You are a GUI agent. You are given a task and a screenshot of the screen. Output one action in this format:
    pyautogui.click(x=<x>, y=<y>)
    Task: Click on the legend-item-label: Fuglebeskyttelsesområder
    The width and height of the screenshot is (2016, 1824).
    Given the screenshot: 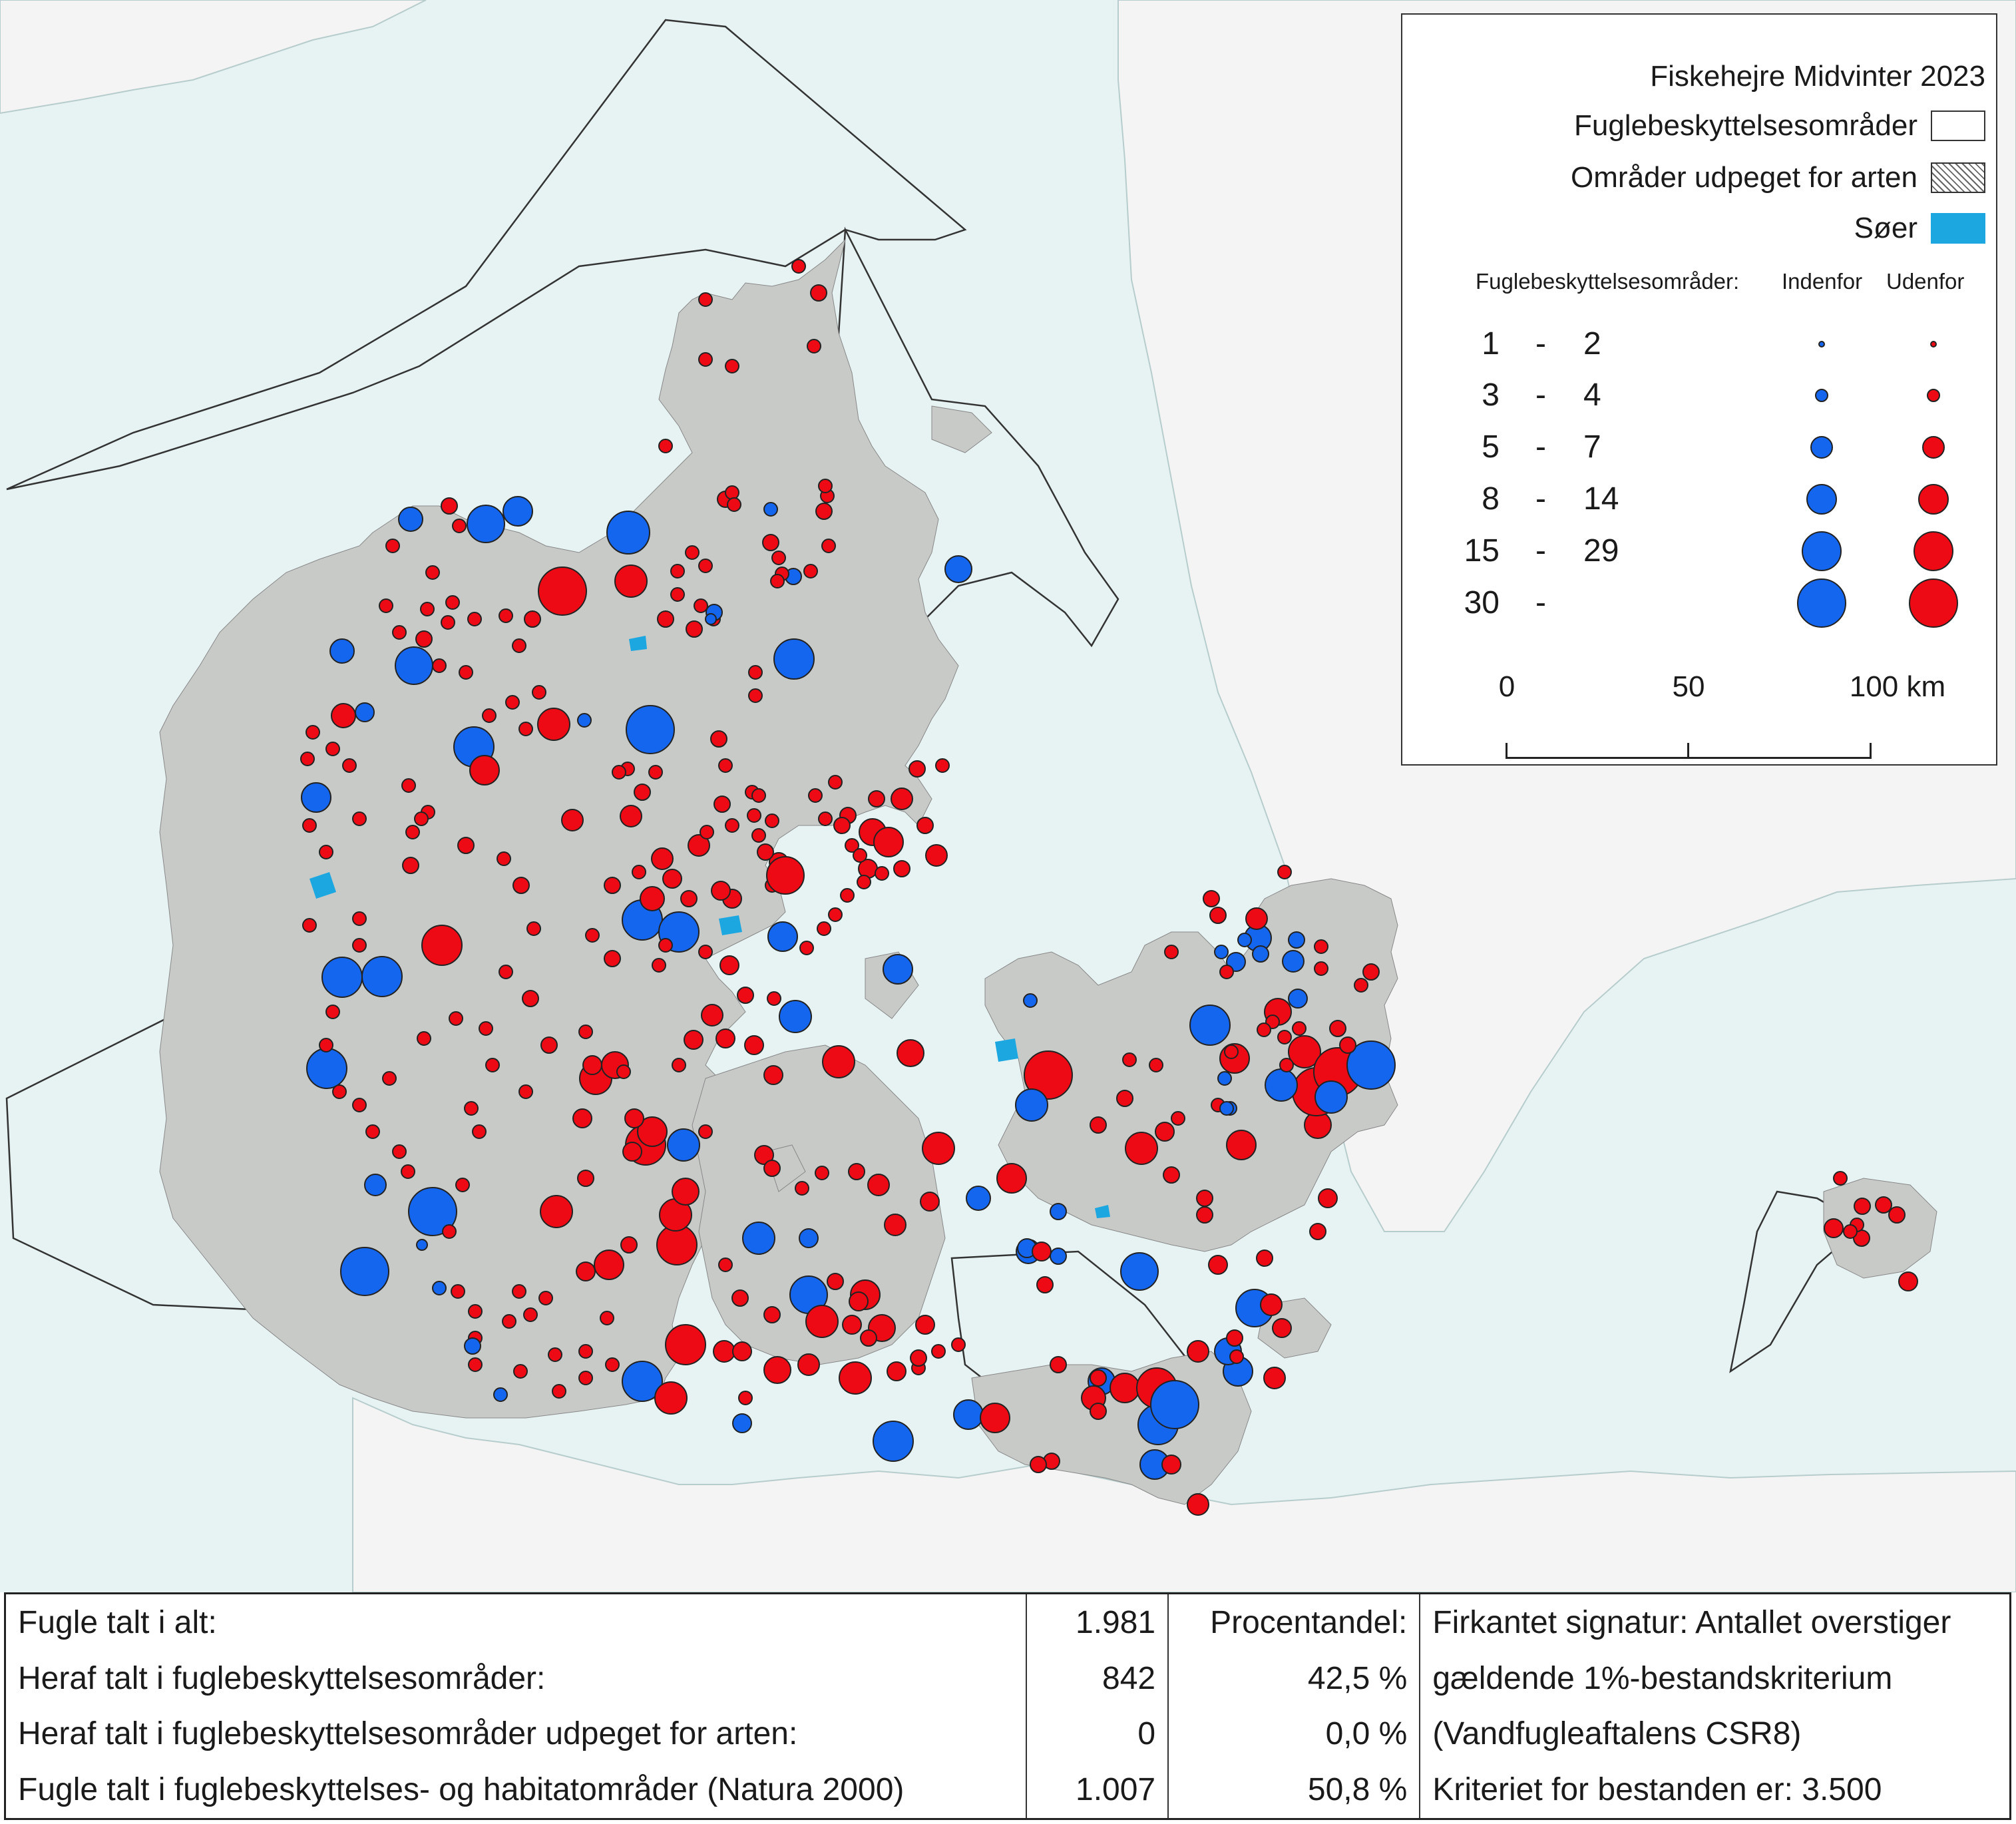 What is the action you would take?
    pyautogui.click(x=1745, y=125)
    